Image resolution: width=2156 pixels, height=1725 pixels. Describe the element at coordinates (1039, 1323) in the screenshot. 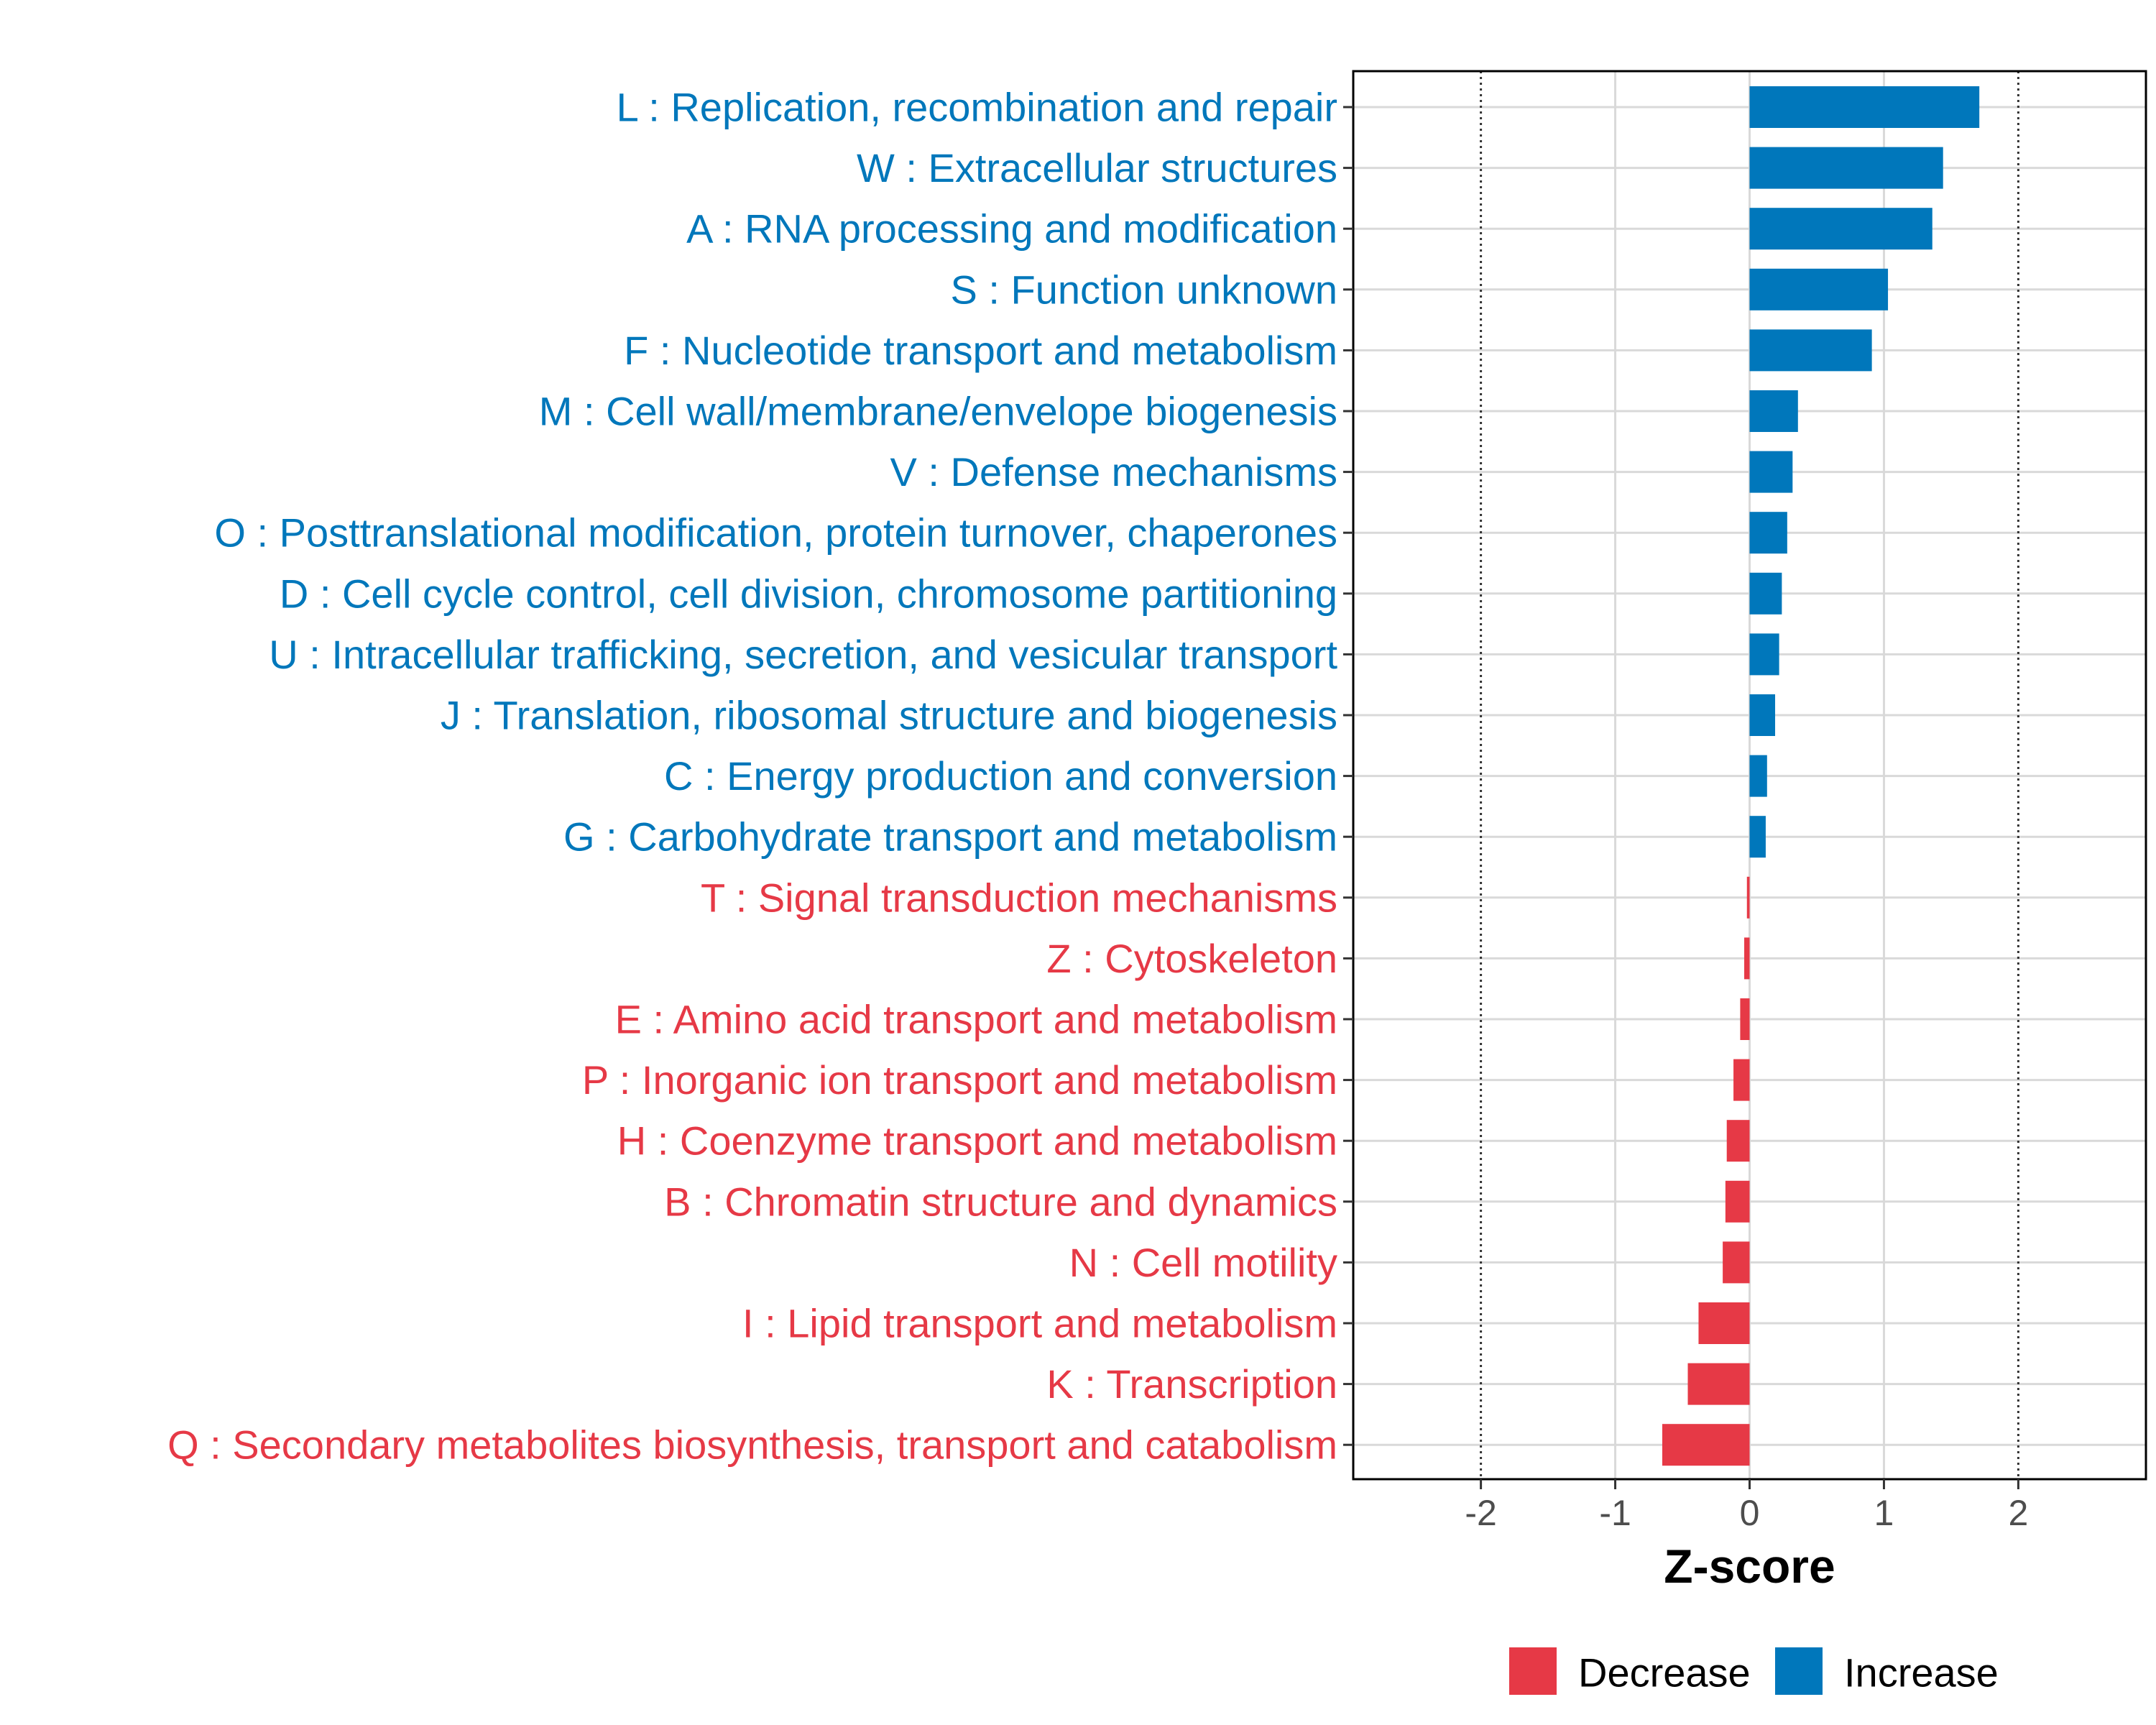

I see `category-label: I : Lipid transport and metabolism` at that location.